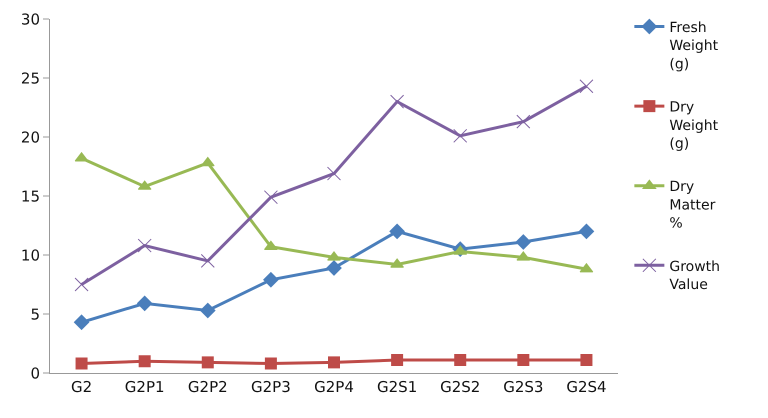 The width and height of the screenshot is (768, 418). Describe the element at coordinates (144, 387) in the screenshot. I see `x-tick-label: G2P1` at that location.